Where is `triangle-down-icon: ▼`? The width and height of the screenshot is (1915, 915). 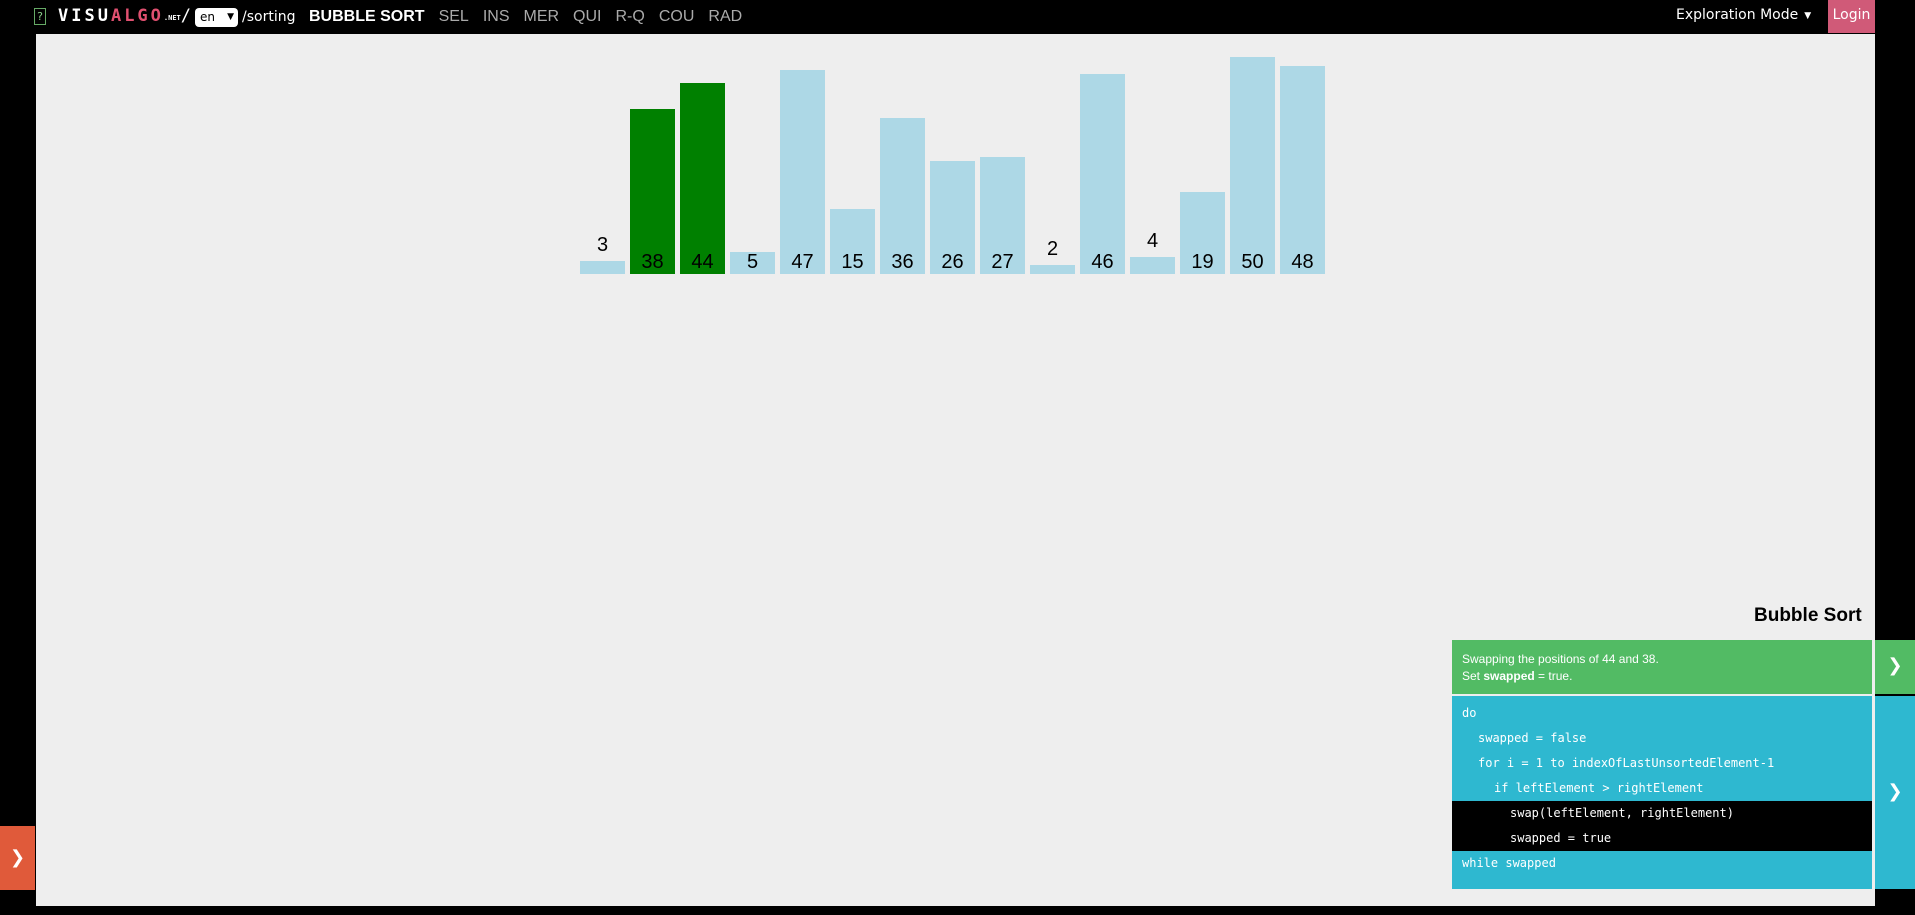 triangle-down-icon: ▼ is located at coordinates (1808, 16).